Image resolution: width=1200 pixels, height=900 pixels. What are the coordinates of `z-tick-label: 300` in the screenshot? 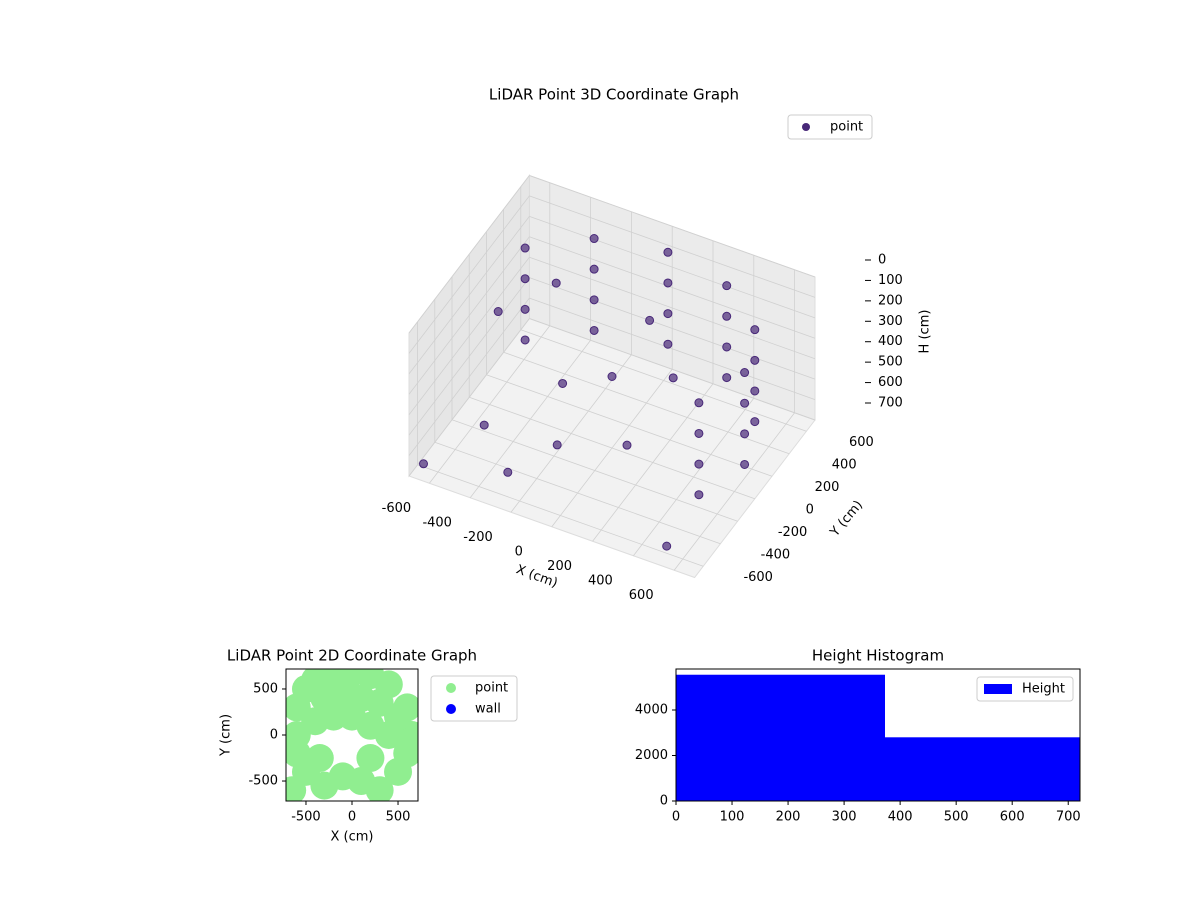 It's located at (890, 321).